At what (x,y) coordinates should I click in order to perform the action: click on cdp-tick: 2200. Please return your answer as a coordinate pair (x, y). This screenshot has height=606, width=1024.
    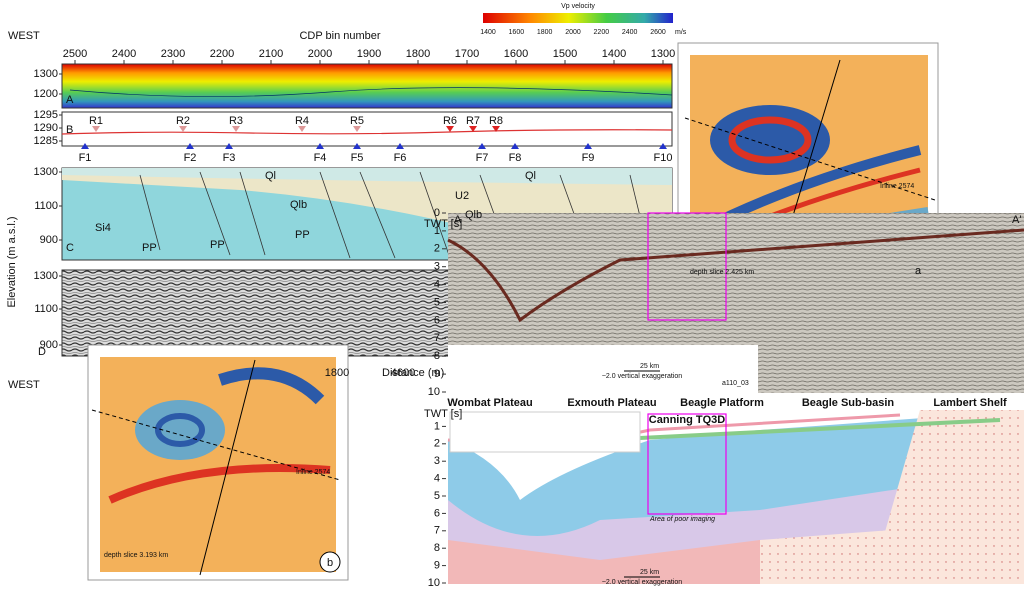
    Looking at the image, I should click on (222, 54).